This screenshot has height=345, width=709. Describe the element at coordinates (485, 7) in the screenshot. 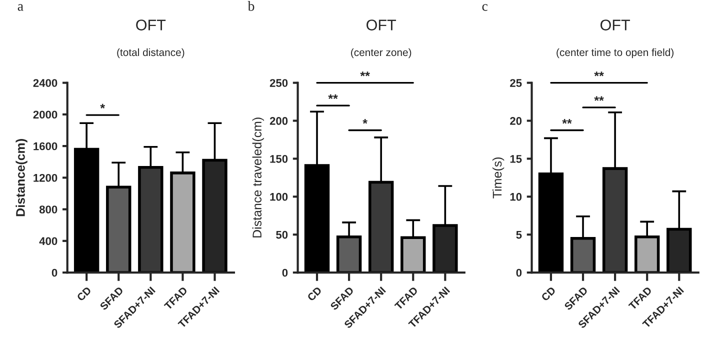

I see `text: c` at that location.